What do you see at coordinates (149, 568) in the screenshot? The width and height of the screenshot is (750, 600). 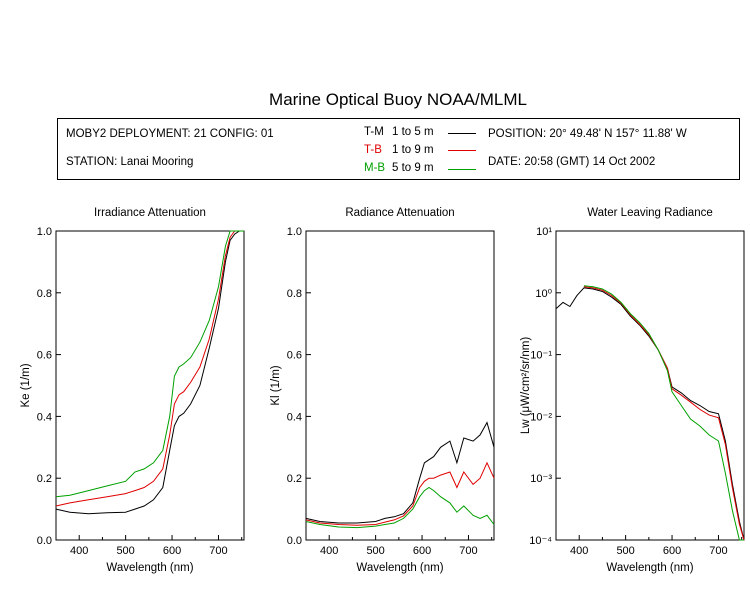 I see `x-axis-label-0: Wavelength (nm)` at bounding box center [149, 568].